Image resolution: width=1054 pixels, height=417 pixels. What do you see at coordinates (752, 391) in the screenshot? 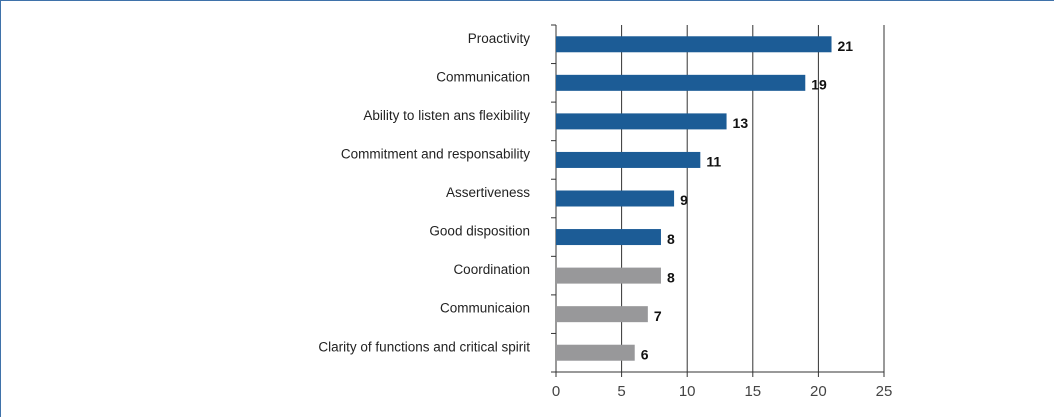
I see `x-tick-label: 15` at bounding box center [752, 391].